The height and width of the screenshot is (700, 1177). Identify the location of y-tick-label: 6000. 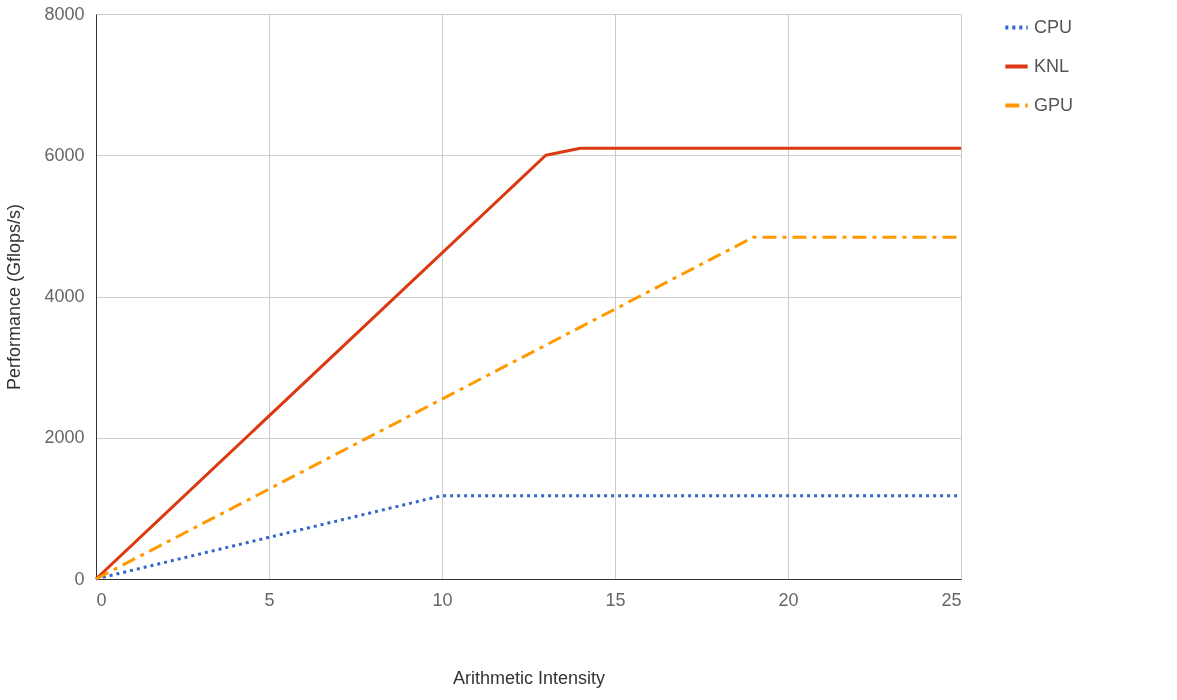
(64, 154).